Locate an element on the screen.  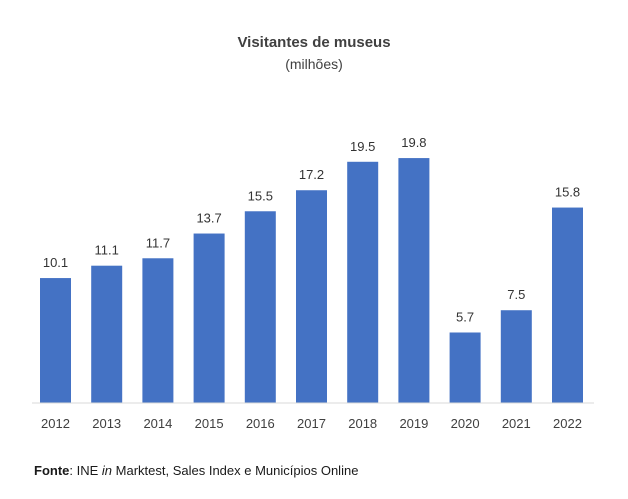
bar-2016 is located at coordinates (260, 307).